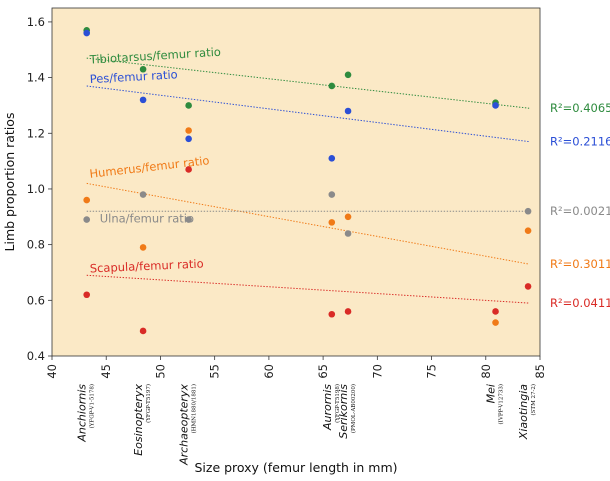 Image resolution: width=610 pixels, height=481 pixels. Describe the element at coordinates (501, 404) in the screenshot. I see `taxon-specimen: (IVPP-V12733)` at that location.